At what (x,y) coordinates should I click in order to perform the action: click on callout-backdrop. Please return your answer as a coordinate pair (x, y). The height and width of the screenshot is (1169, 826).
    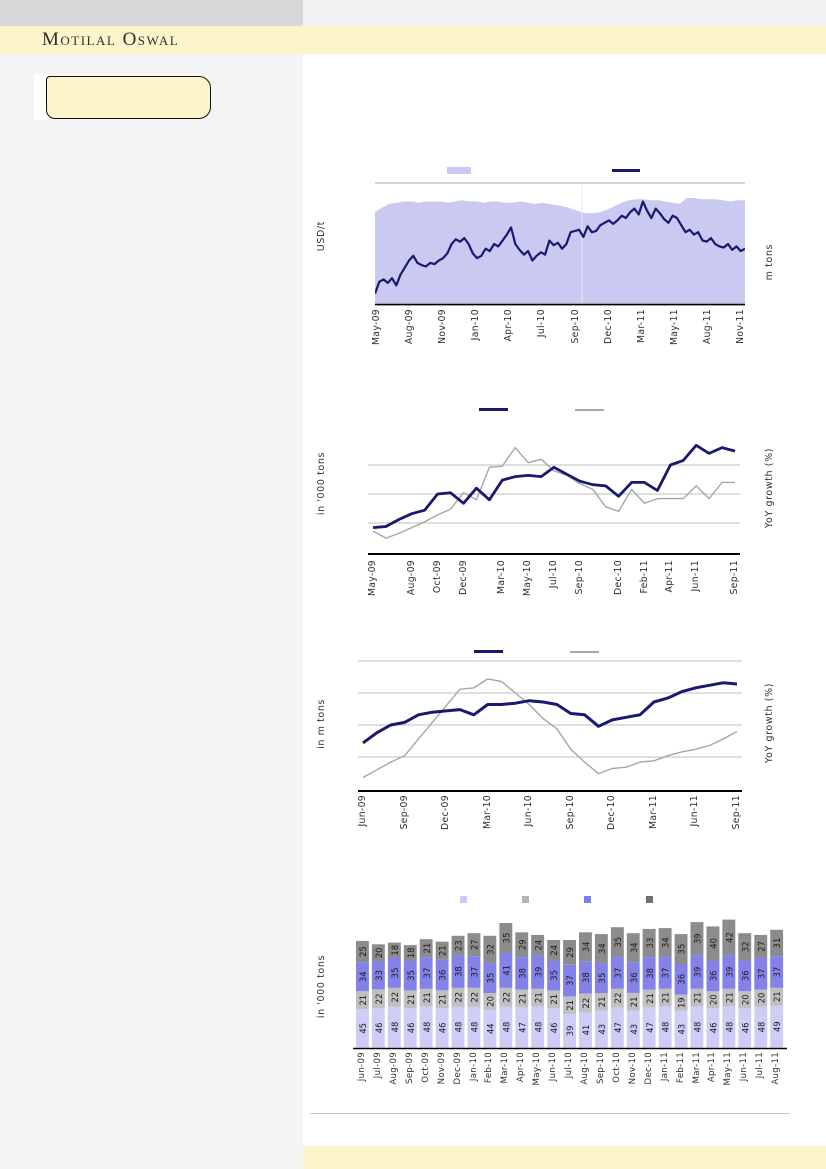
    Looking at the image, I should click on (41, 97).